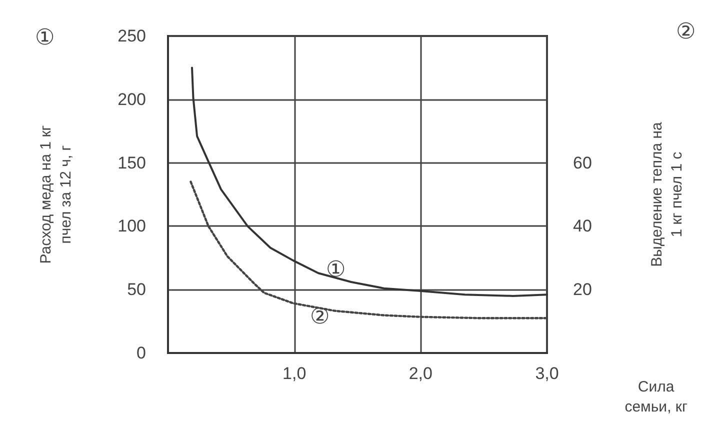  I want to click on x-tick-label: 1,0, so click(294, 373).